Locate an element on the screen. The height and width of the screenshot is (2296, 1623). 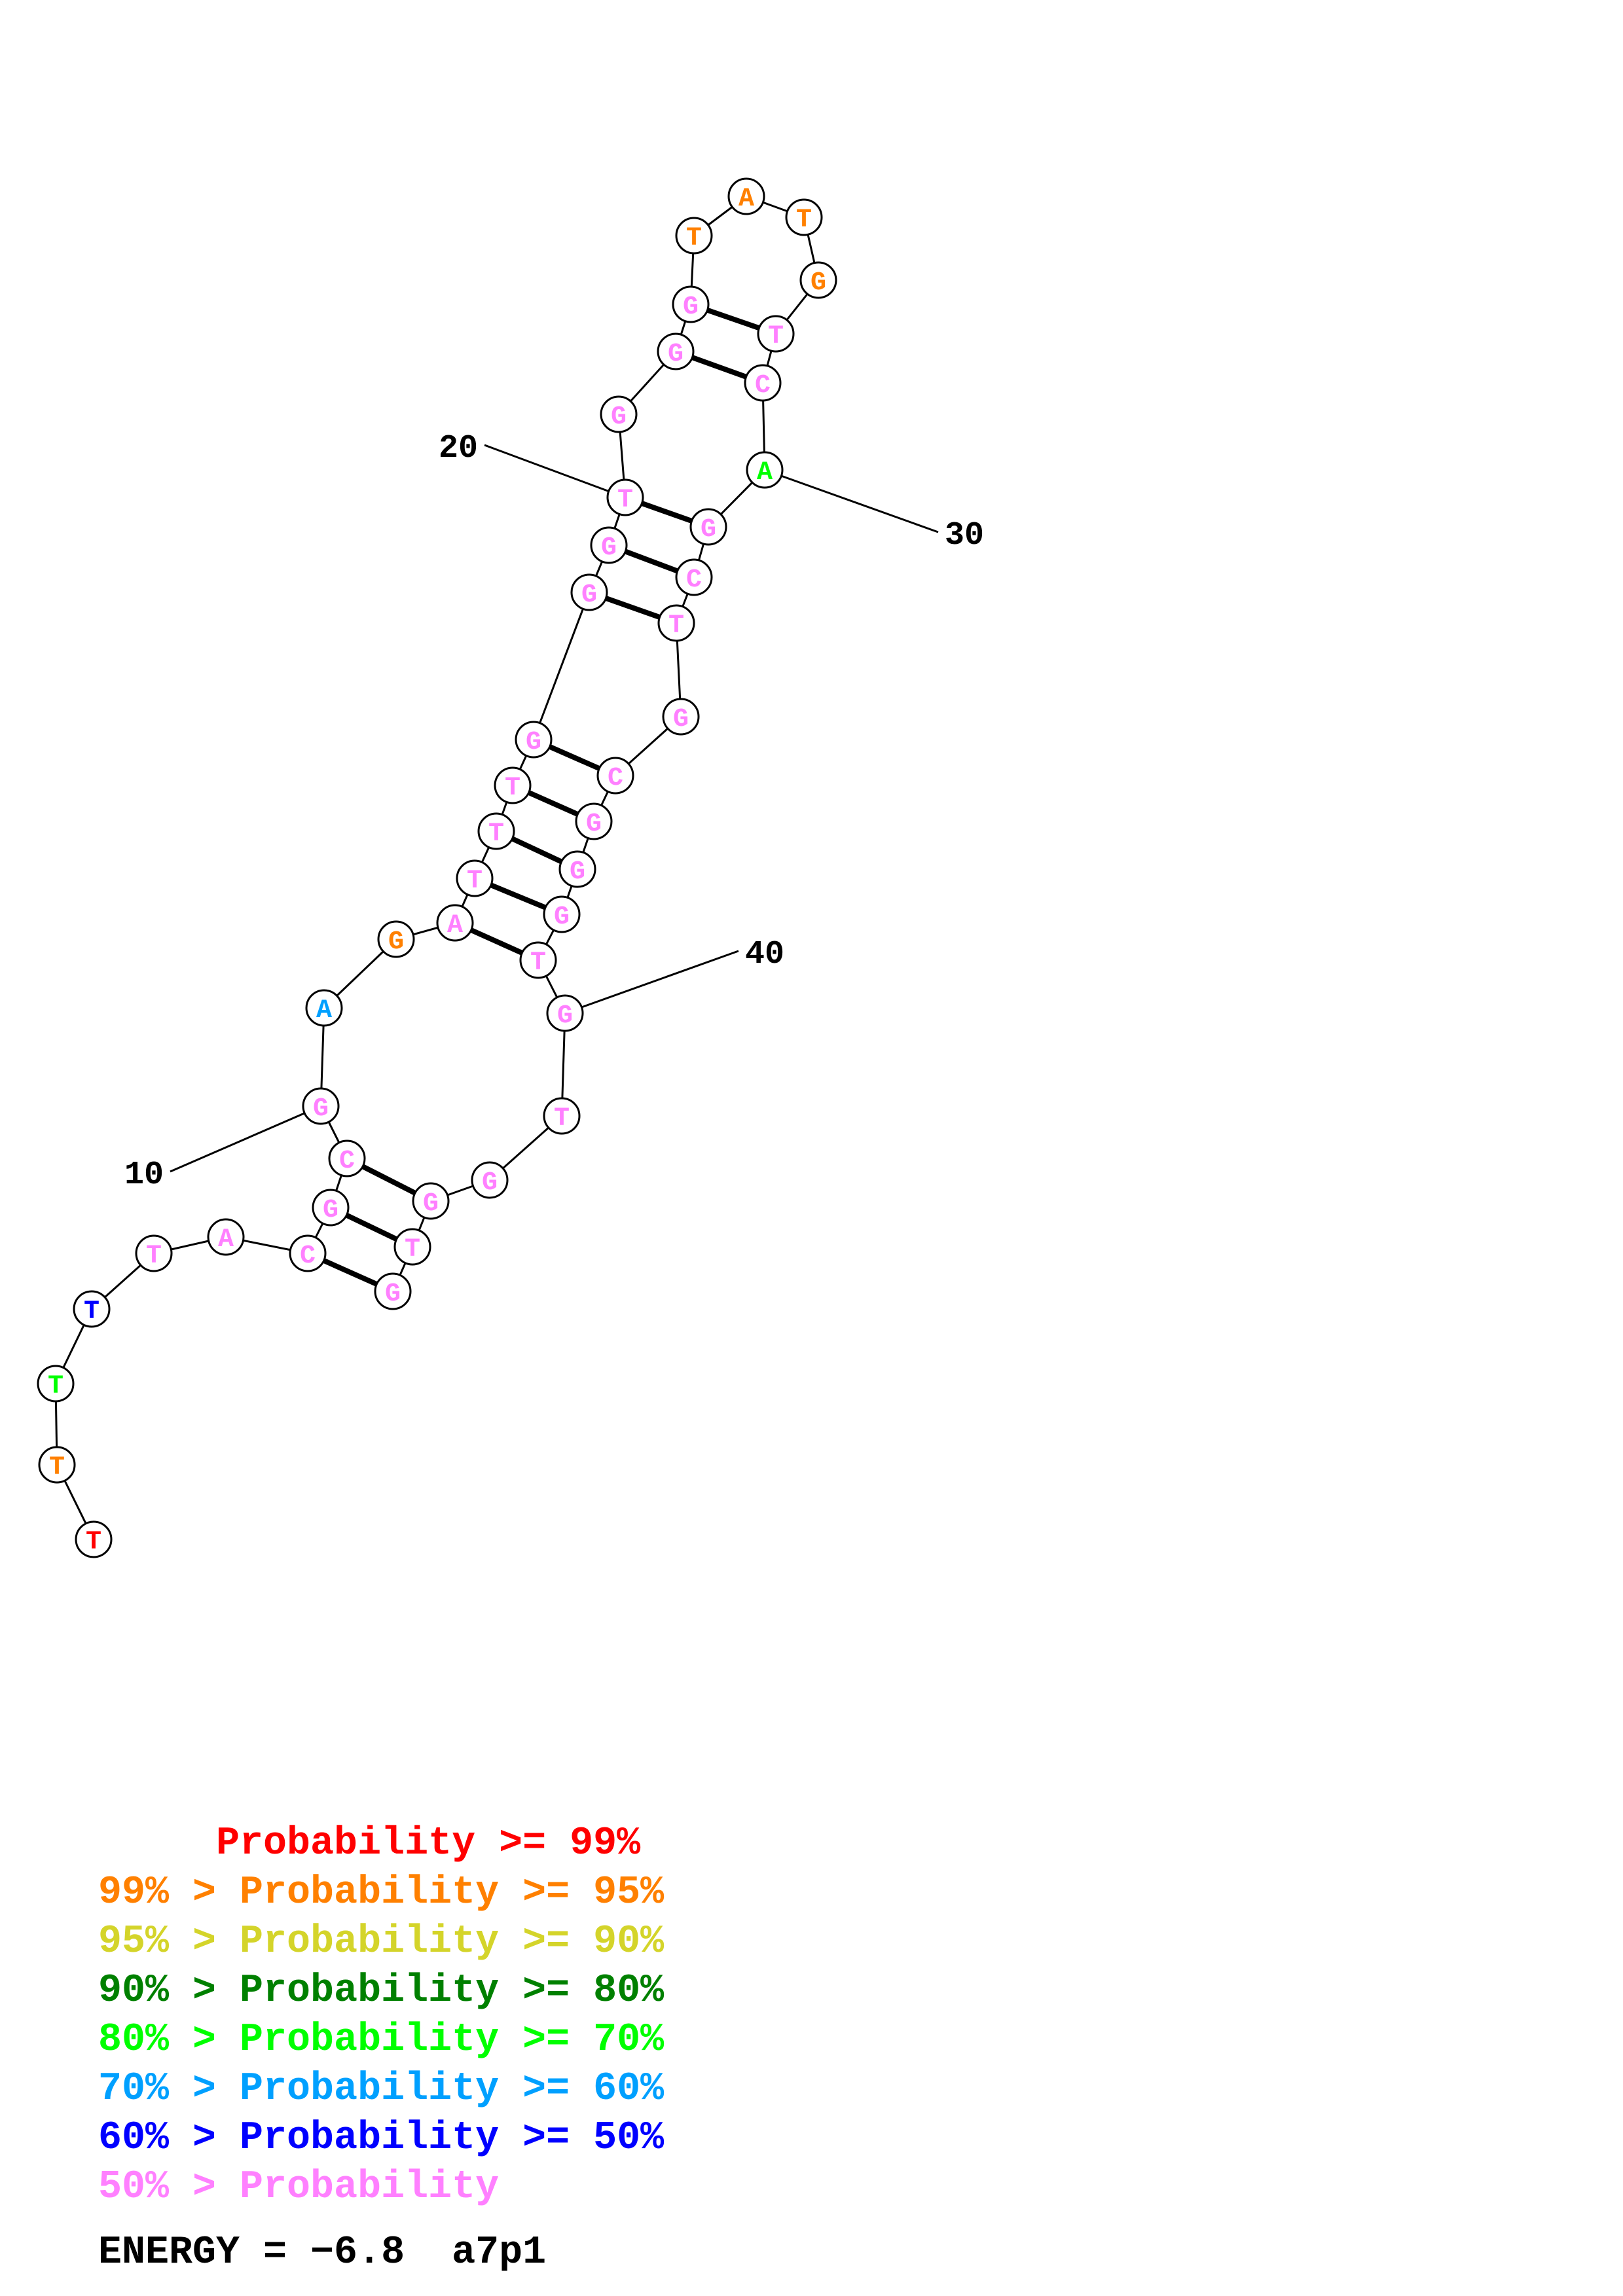
base-pair-bonds is located at coordinates (541, 798).